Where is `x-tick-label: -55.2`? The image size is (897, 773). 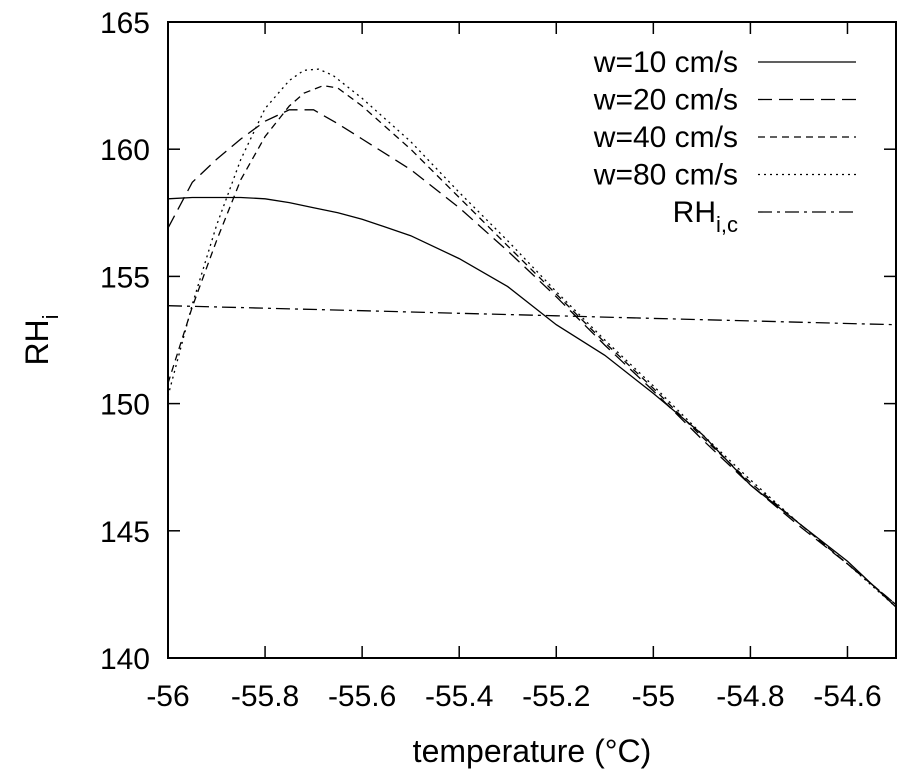 x-tick-label: -55.2 is located at coordinates (556, 696).